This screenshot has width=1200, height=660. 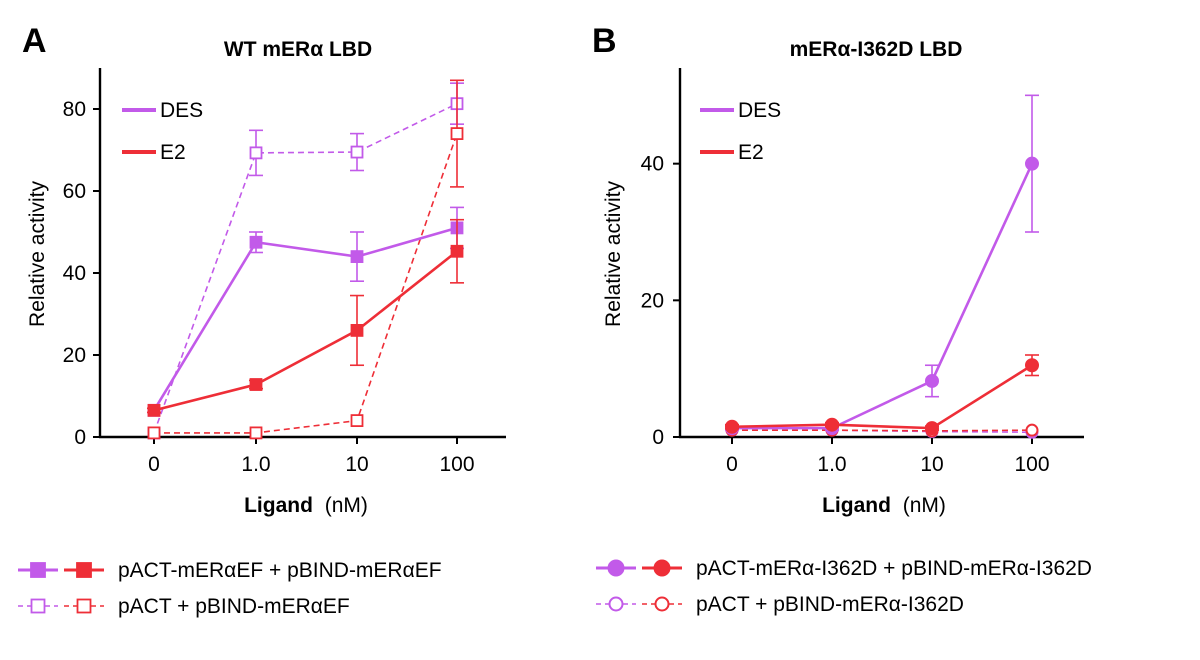 What do you see at coordinates (652, 164) in the screenshot?
I see `panel-b-y-tick-label: 40` at bounding box center [652, 164].